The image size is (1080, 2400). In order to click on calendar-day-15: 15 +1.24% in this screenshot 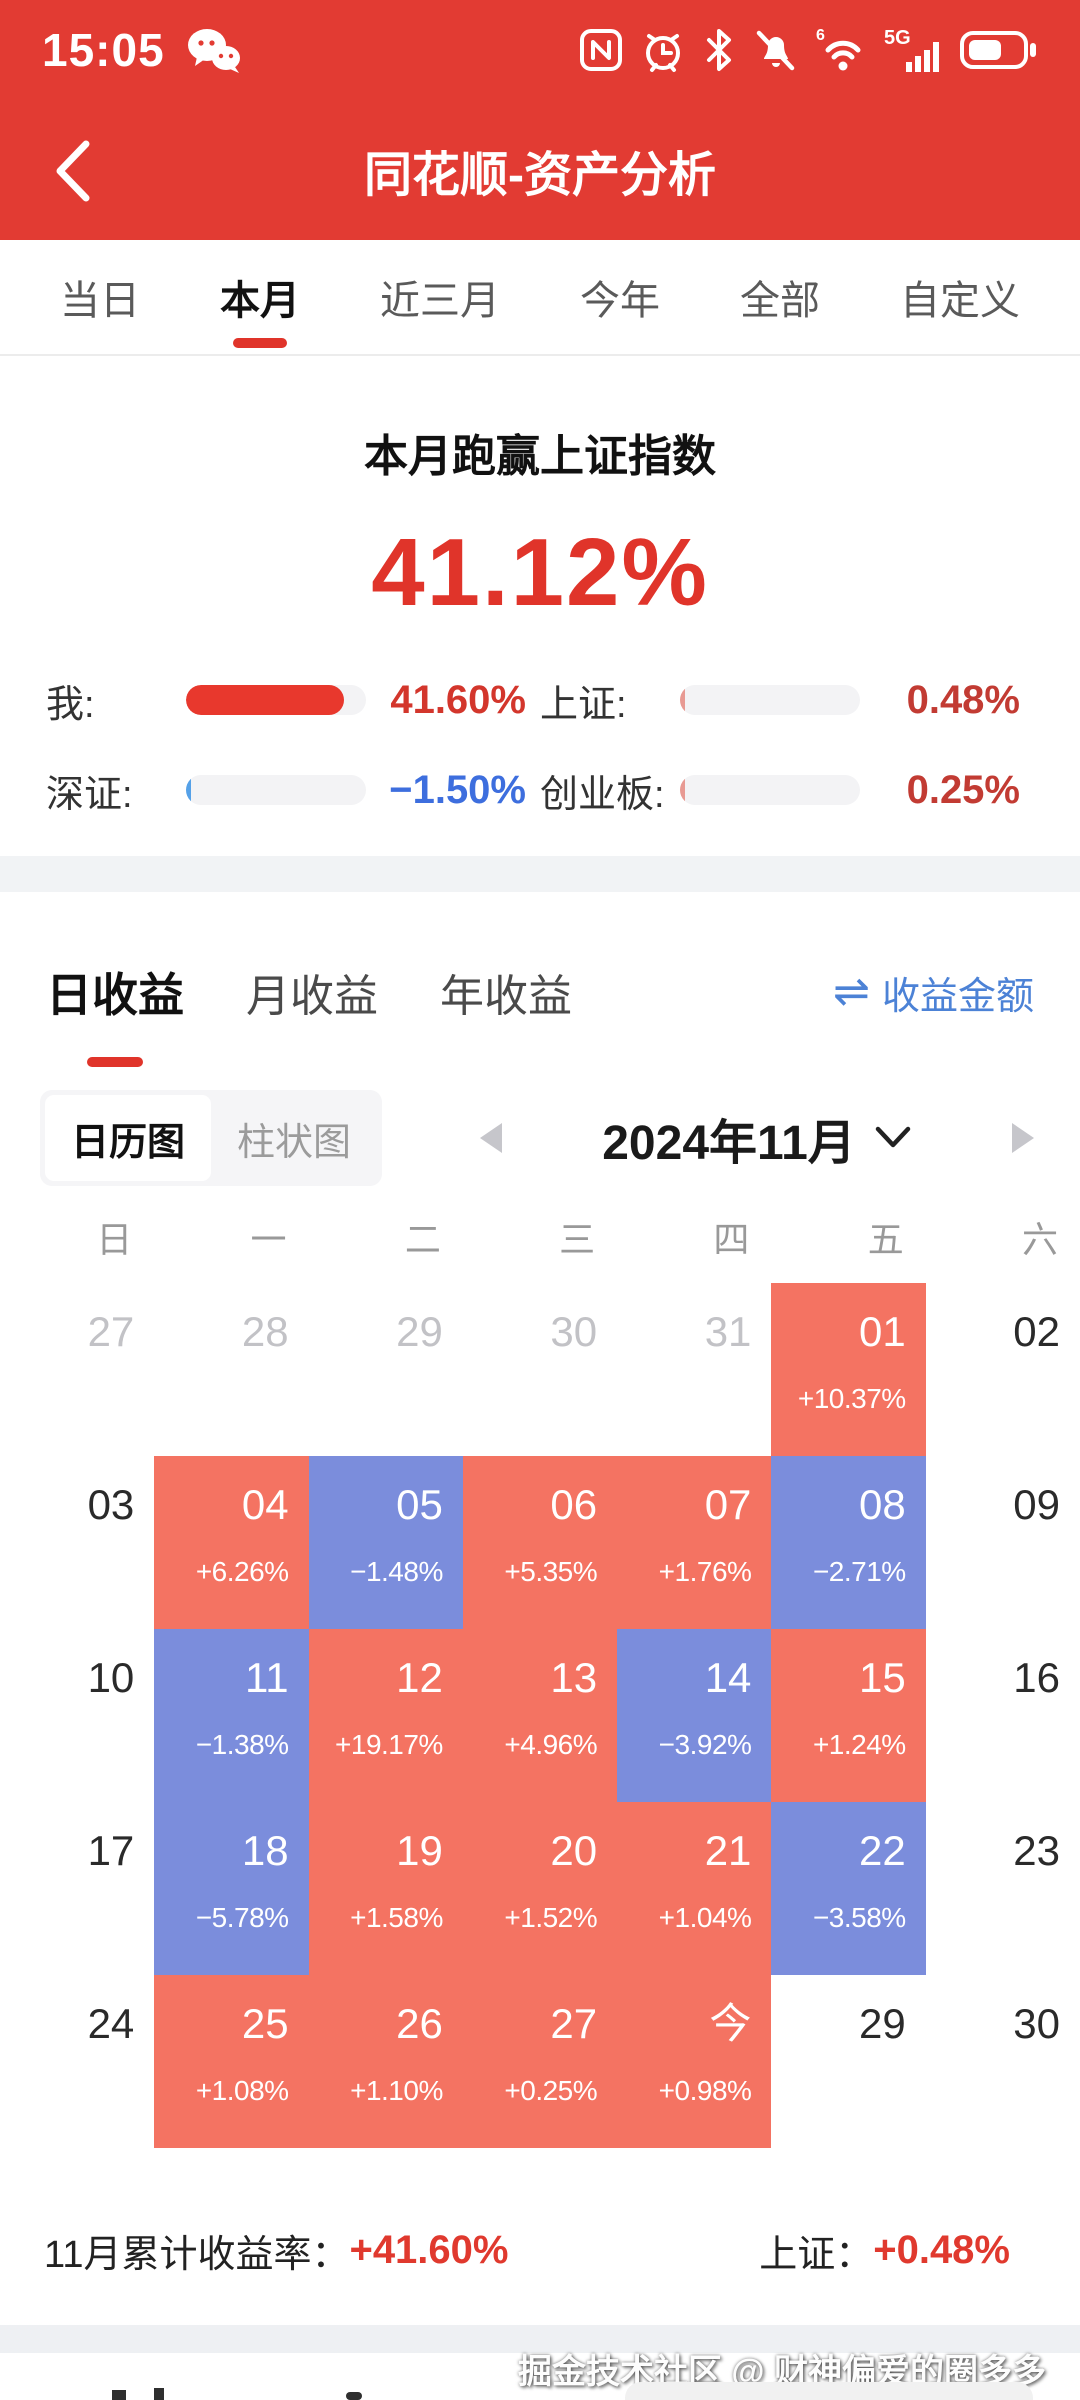, I will do `click(848, 1715)`.